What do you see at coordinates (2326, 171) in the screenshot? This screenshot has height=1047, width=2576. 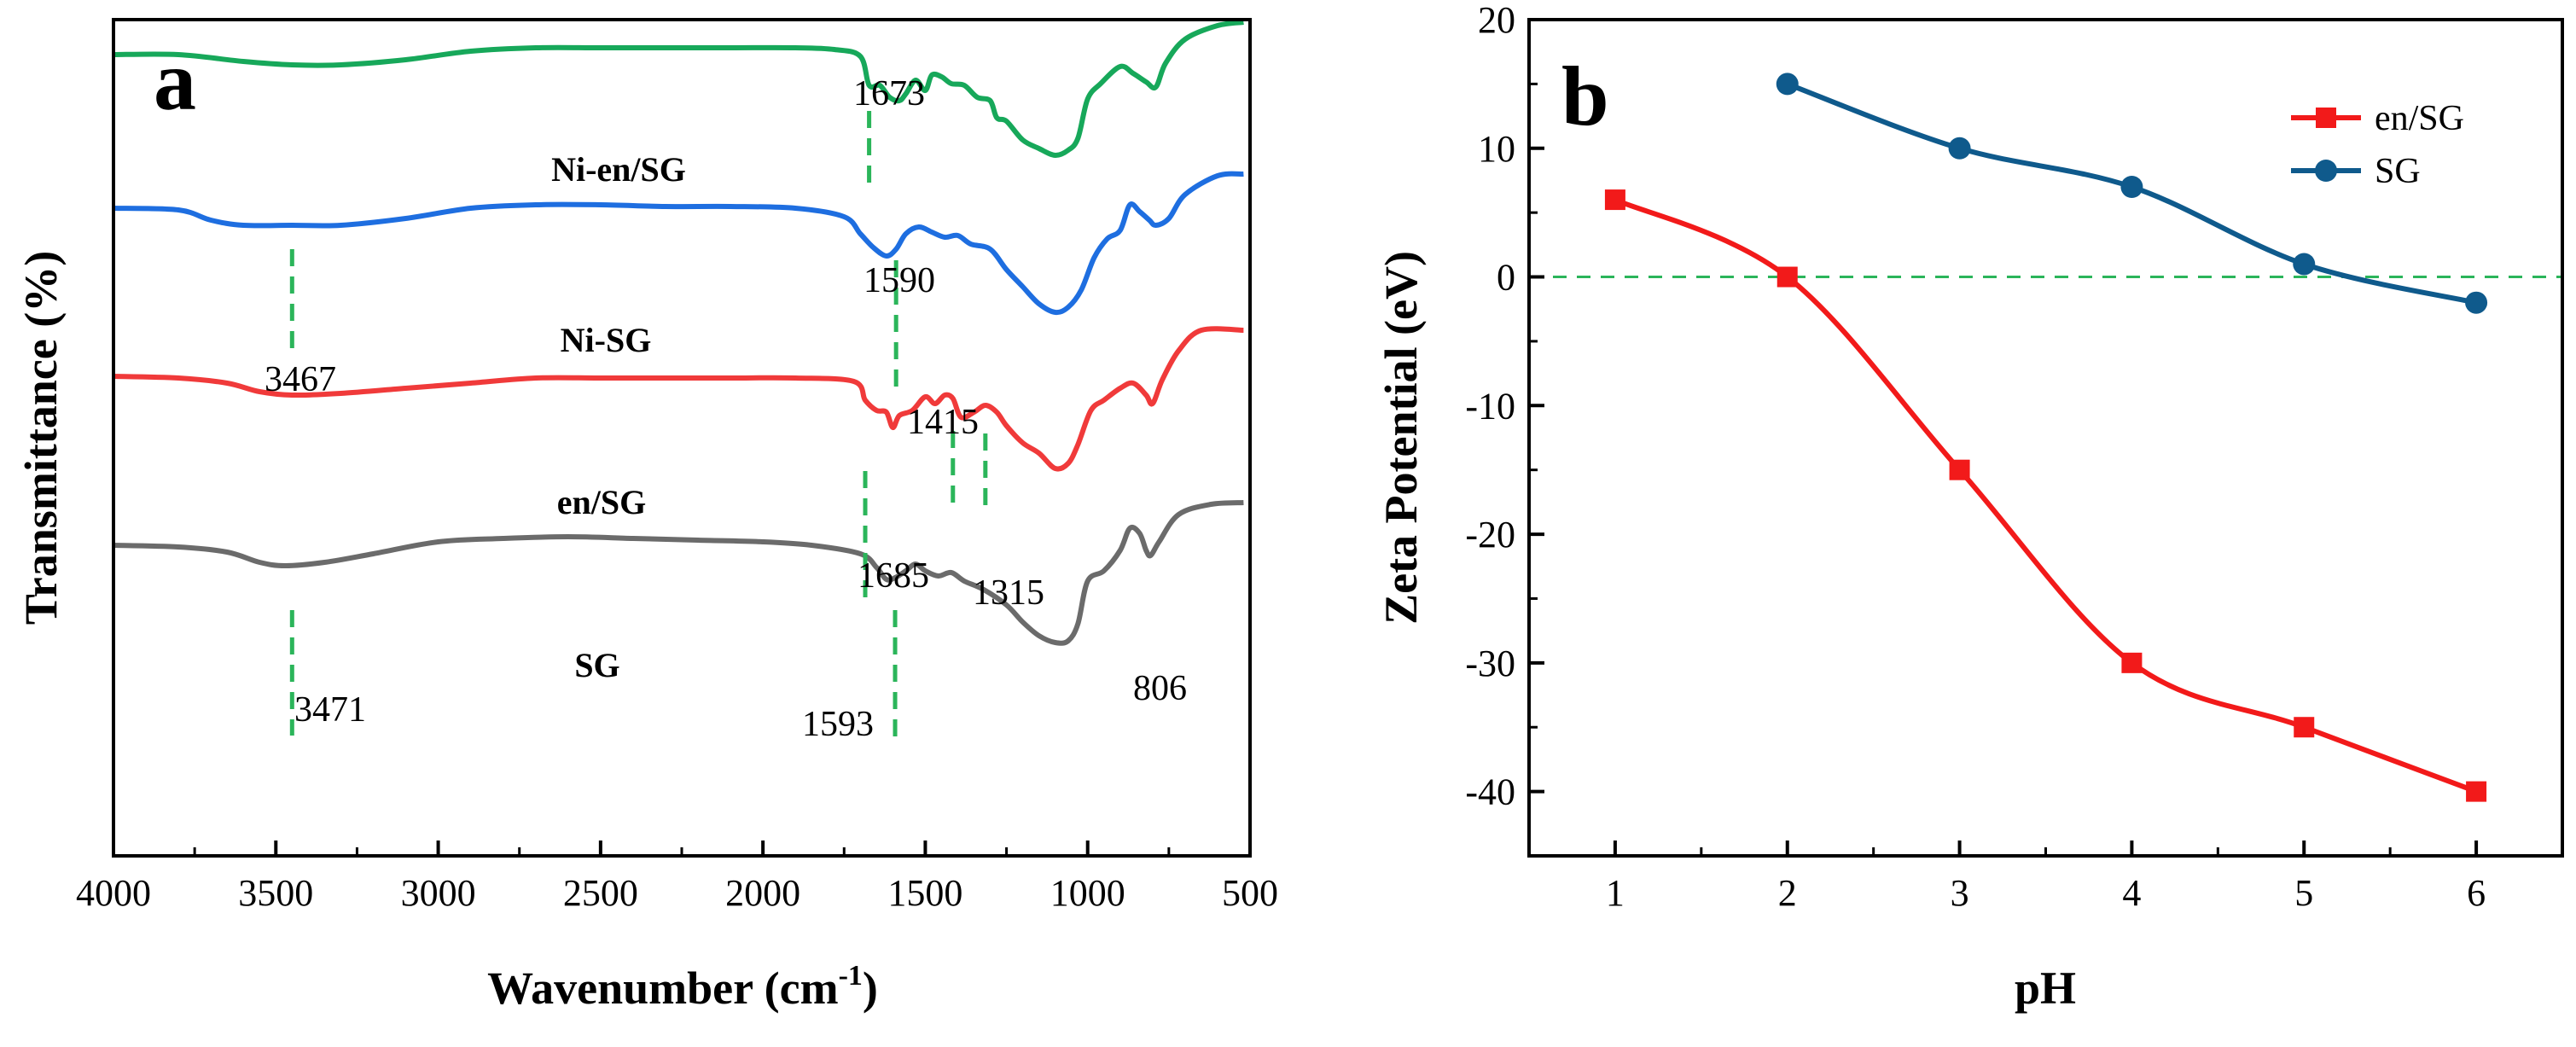 I see `legend-marker-circle` at bounding box center [2326, 171].